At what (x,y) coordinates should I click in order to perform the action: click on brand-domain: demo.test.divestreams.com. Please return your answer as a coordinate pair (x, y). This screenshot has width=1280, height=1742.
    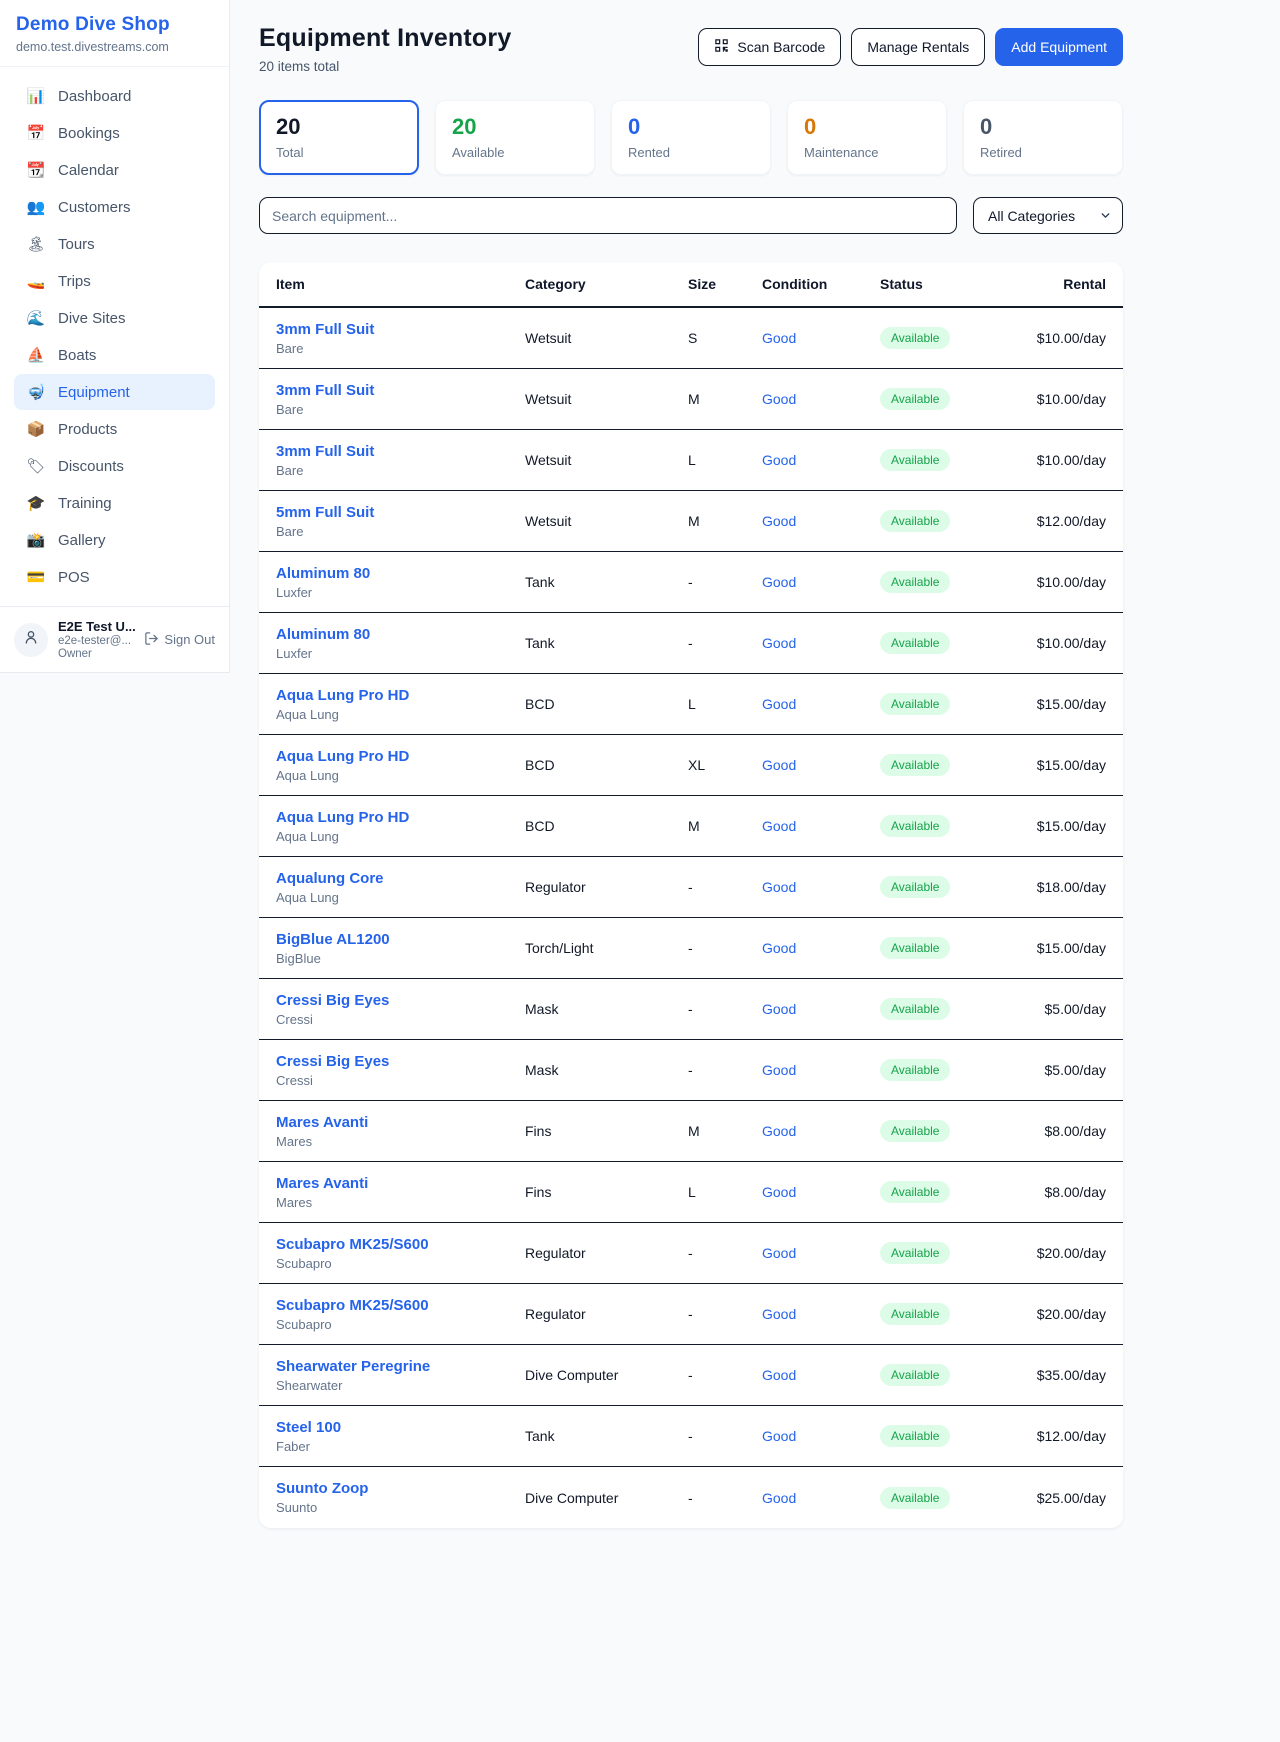
    Looking at the image, I should click on (92, 47).